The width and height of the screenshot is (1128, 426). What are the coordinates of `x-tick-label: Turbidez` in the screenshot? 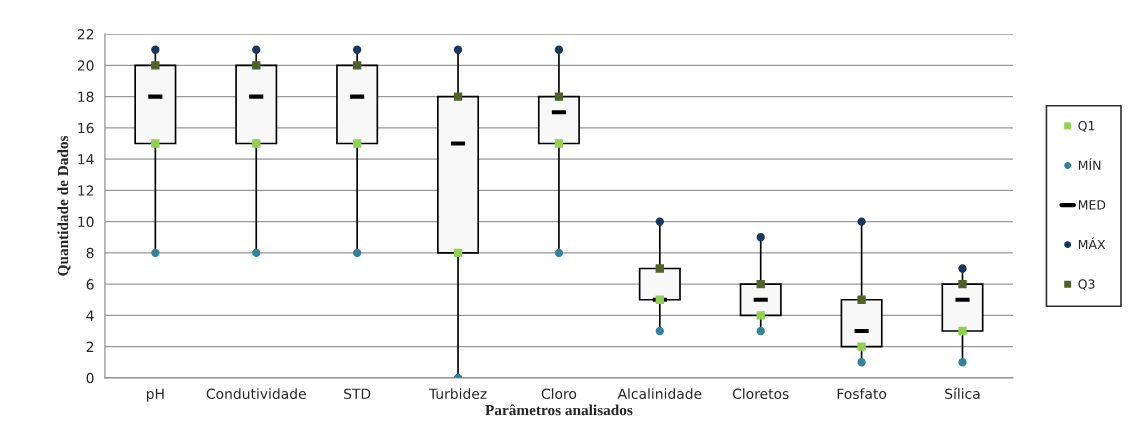 It's located at (457, 394).